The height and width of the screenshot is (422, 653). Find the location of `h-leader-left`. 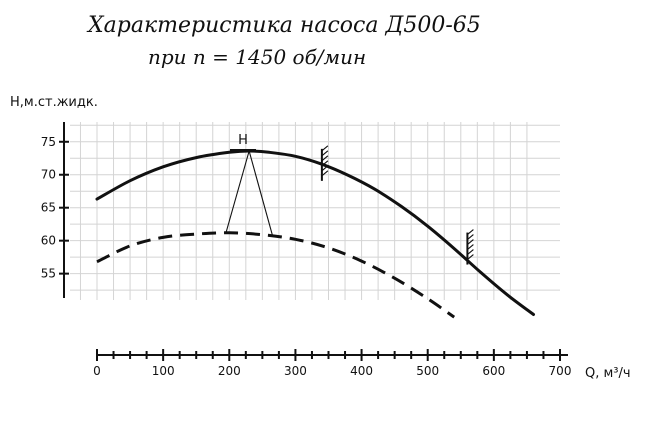

h-leader-left is located at coordinates (237, 191).